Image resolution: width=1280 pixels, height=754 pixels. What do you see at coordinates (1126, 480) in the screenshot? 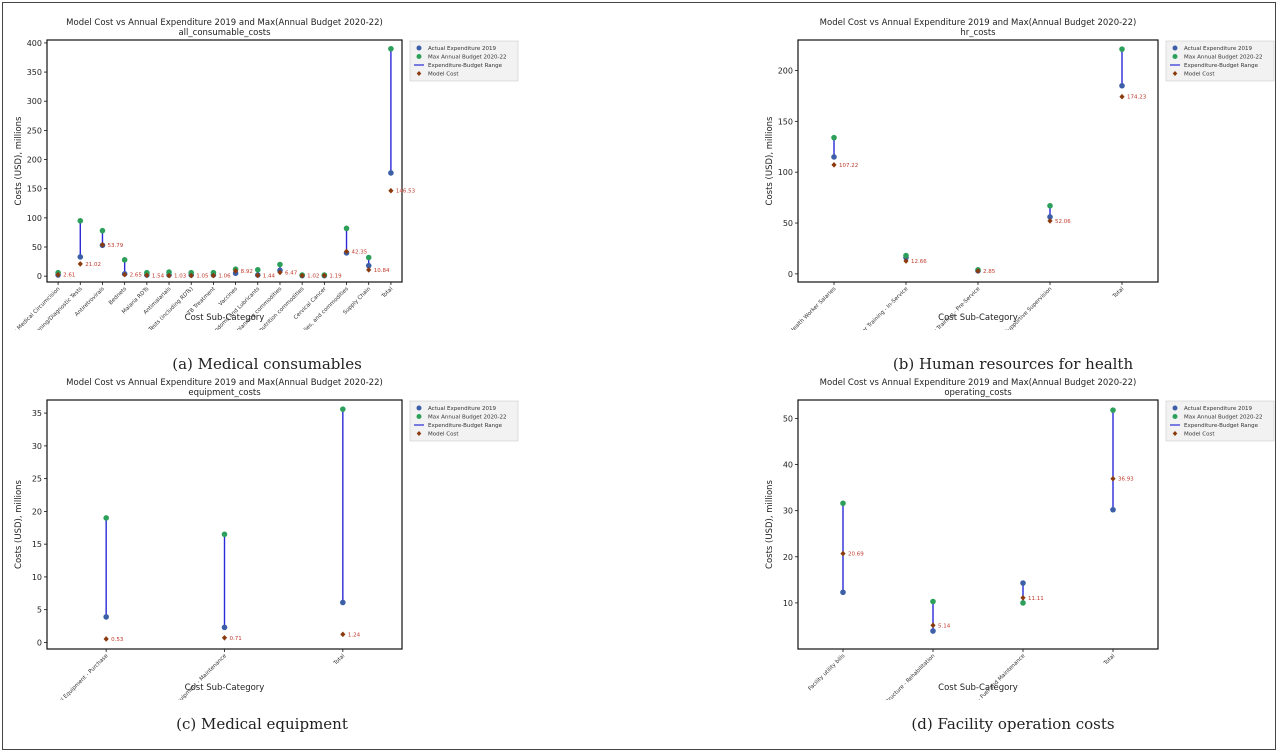
I see `model-value-label: 36.93` at bounding box center [1126, 480].